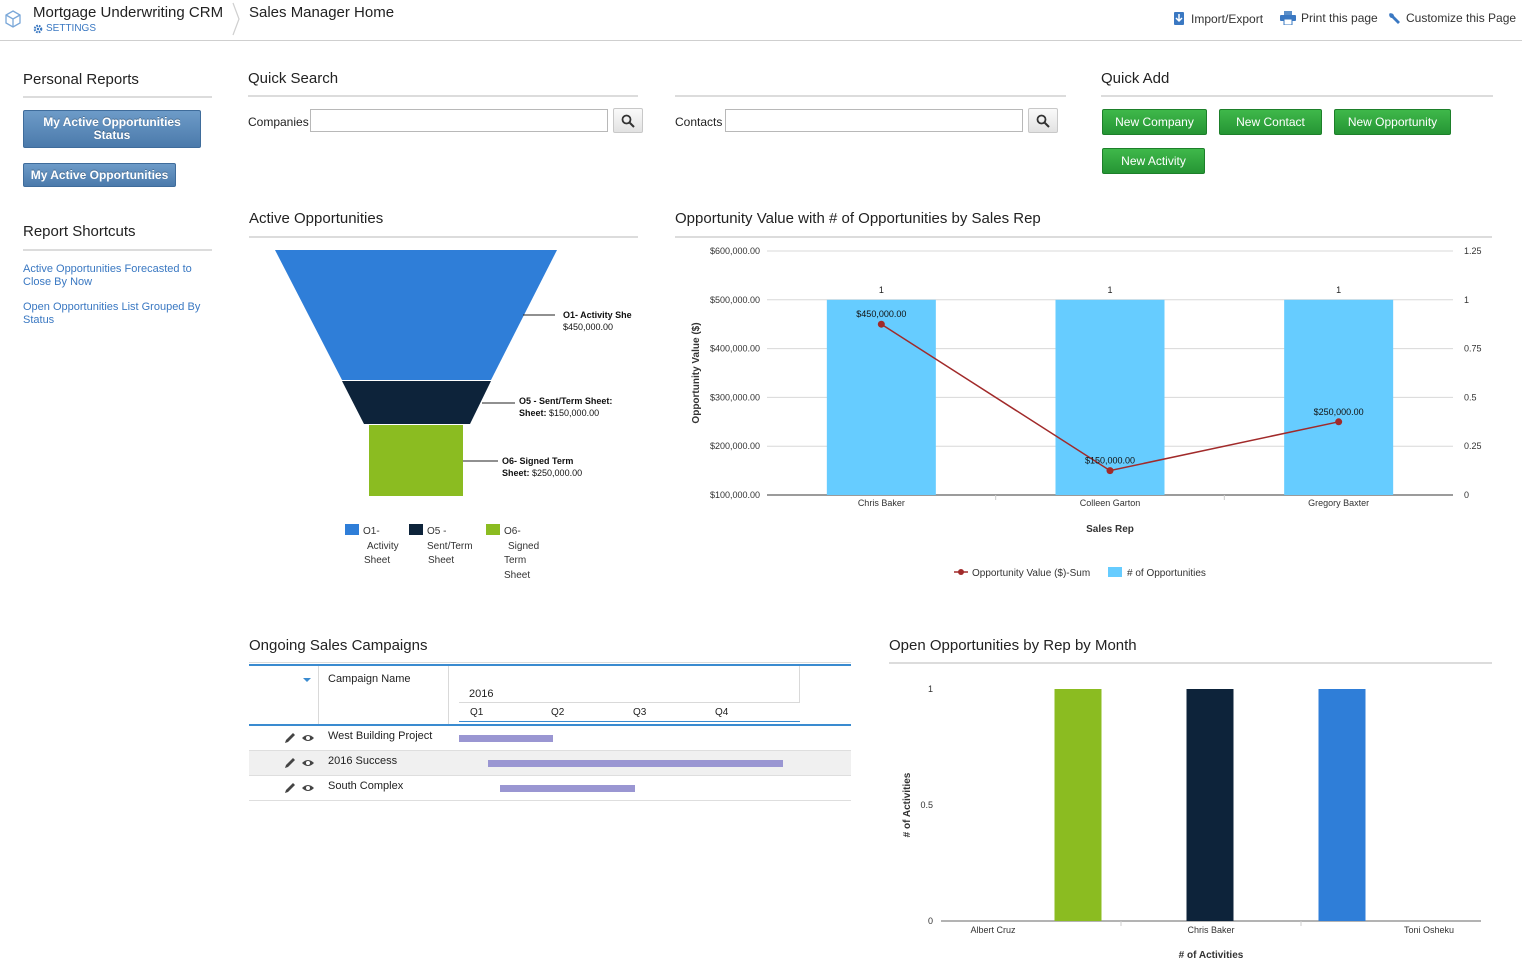 The width and height of the screenshot is (1522, 973). Describe the element at coordinates (236, 19) in the screenshot. I see `breadcrumb-separator-icon` at that location.